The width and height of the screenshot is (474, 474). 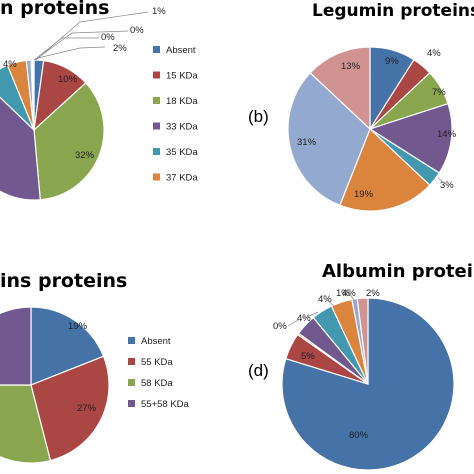 I want to click on legend-a-item-3: 33 KDa, so click(x=182, y=127).